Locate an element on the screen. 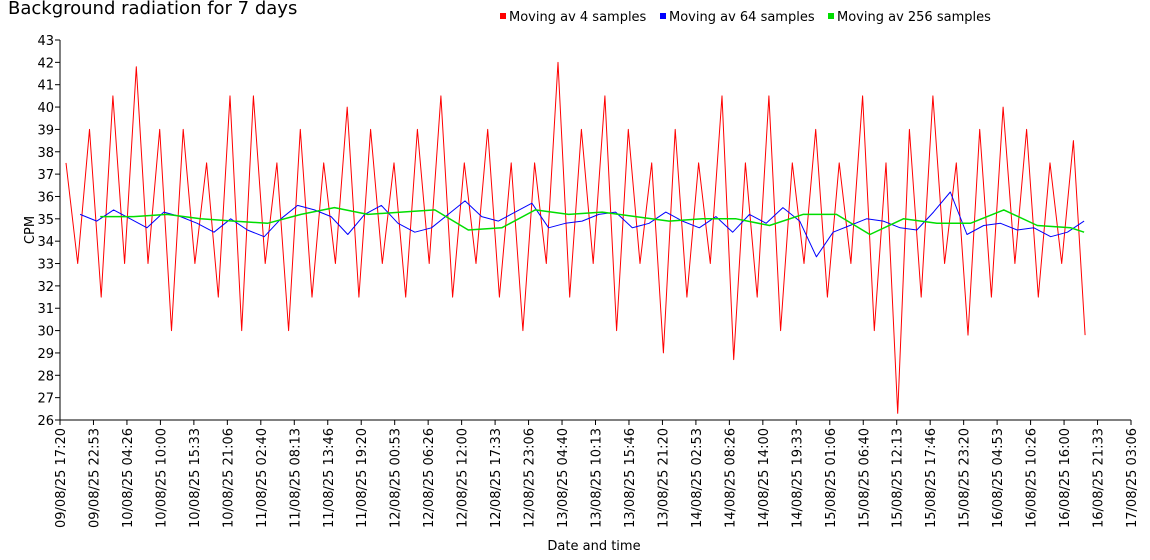 The width and height of the screenshot is (1150, 560). x-tick-label: 13/08/25 15:46 is located at coordinates (630, 478).